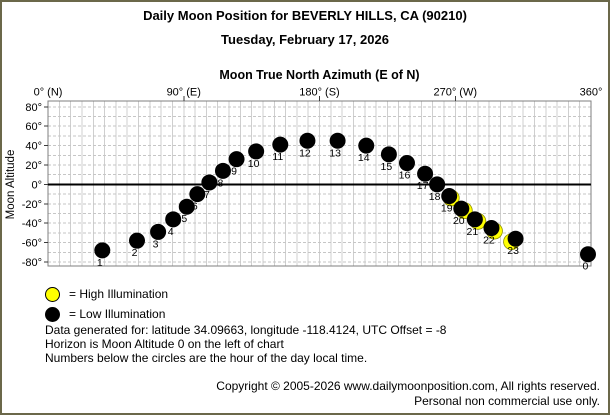 This screenshot has width=610, height=415. I want to click on hour-label: 15, so click(387, 167).